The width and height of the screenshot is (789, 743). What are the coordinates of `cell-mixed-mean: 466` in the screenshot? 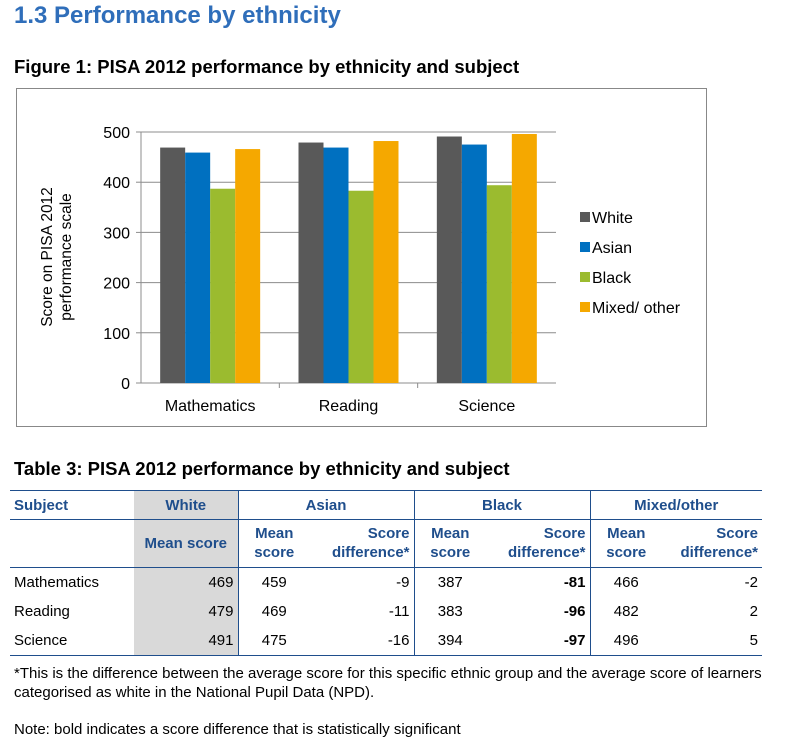 It's located at (625, 582).